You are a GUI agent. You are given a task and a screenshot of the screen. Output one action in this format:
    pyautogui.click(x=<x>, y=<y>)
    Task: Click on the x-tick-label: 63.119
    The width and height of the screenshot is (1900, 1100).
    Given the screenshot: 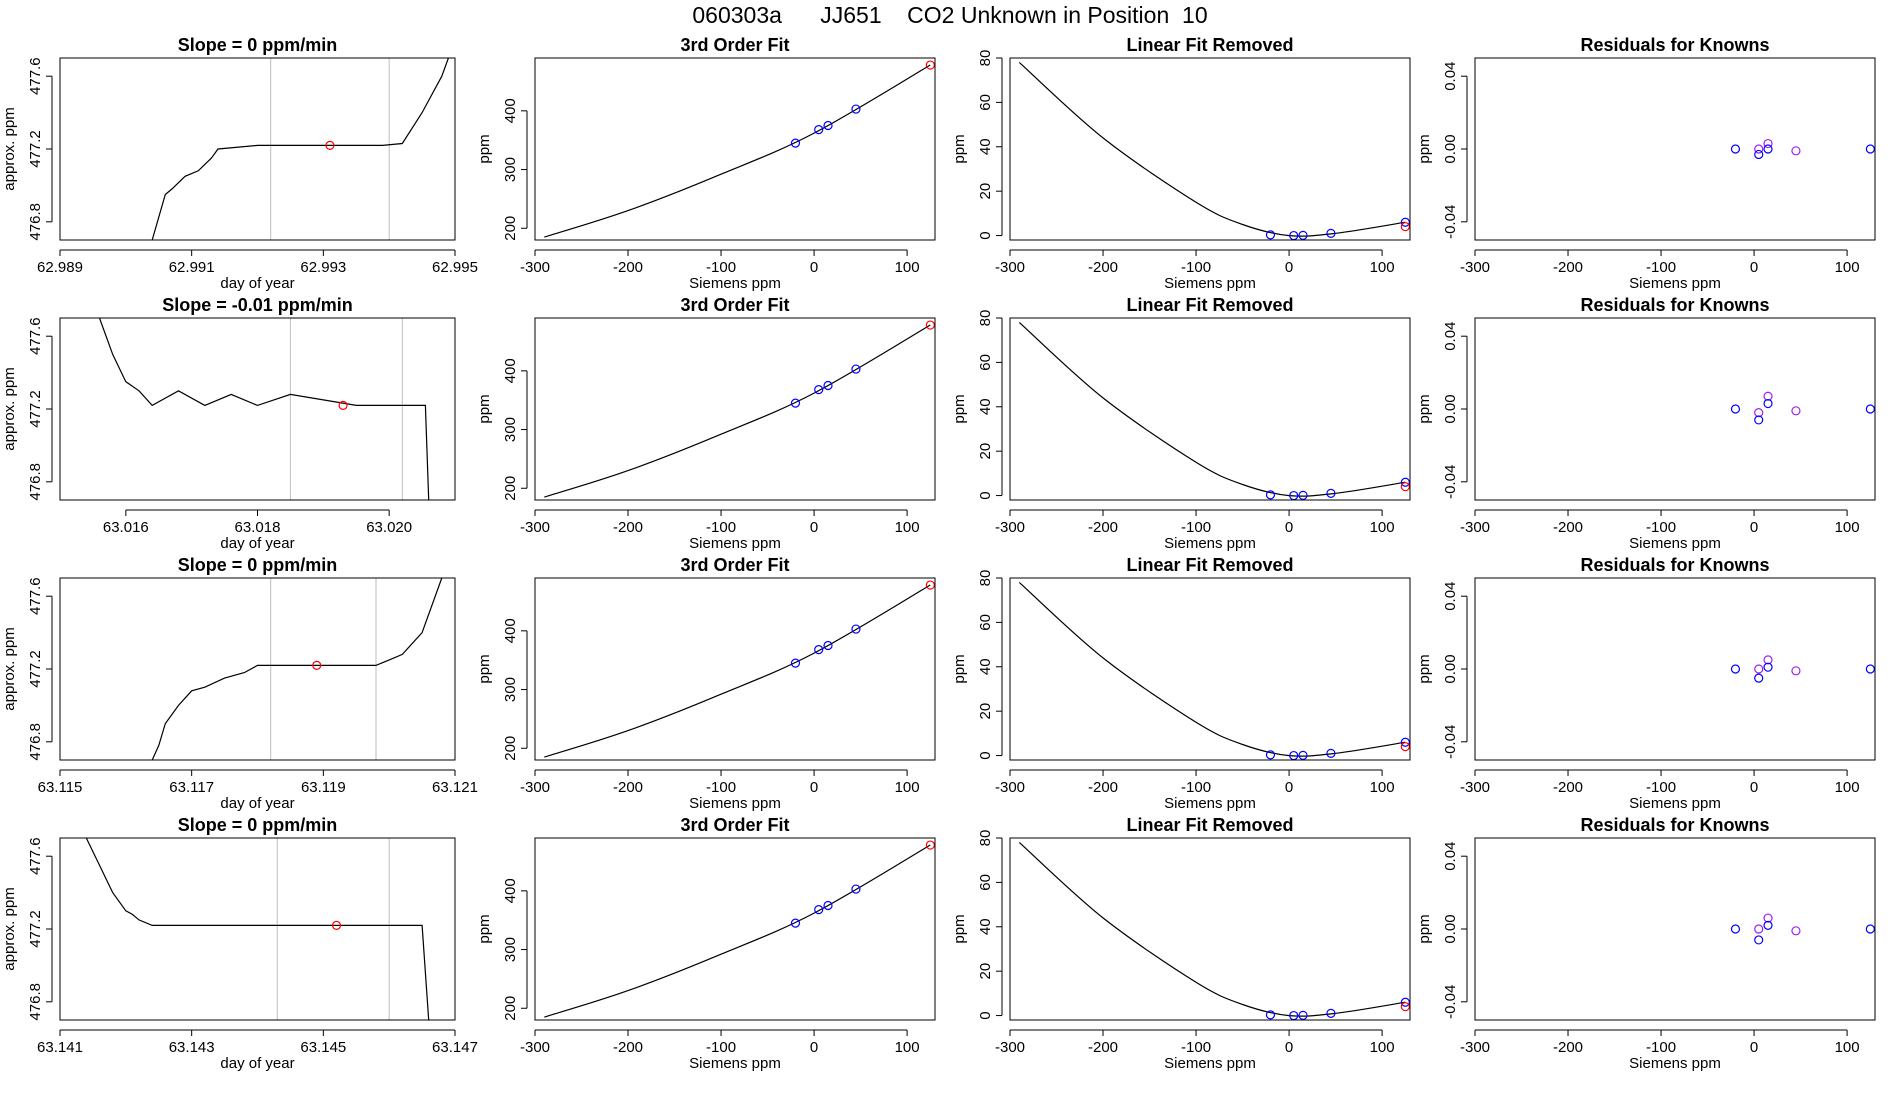 What is the action you would take?
    pyautogui.click(x=323, y=787)
    